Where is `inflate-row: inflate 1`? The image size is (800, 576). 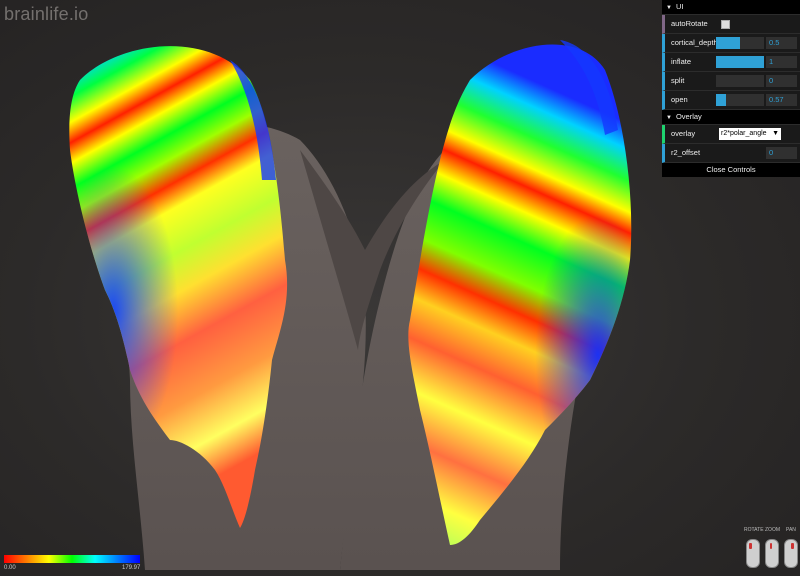 inflate-row: inflate 1 is located at coordinates (731, 62).